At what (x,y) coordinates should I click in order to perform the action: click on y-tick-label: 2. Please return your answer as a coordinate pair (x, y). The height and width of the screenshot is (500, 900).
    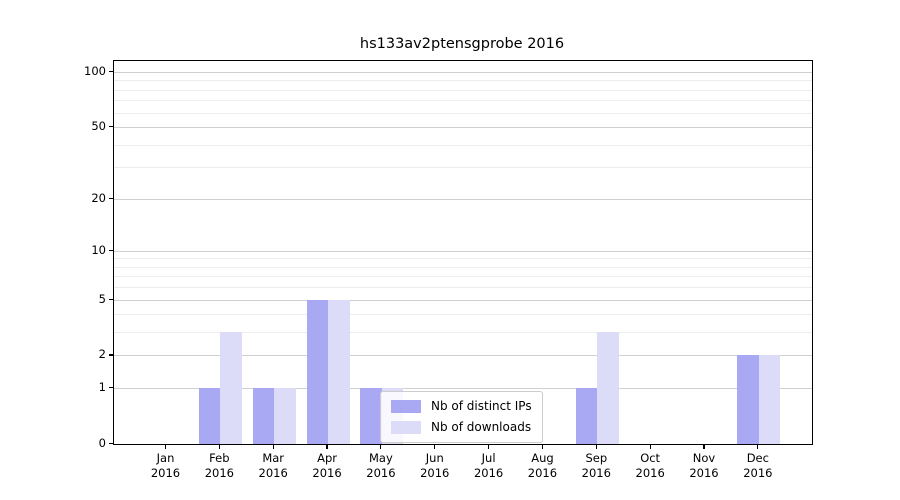
    Looking at the image, I should click on (102, 354).